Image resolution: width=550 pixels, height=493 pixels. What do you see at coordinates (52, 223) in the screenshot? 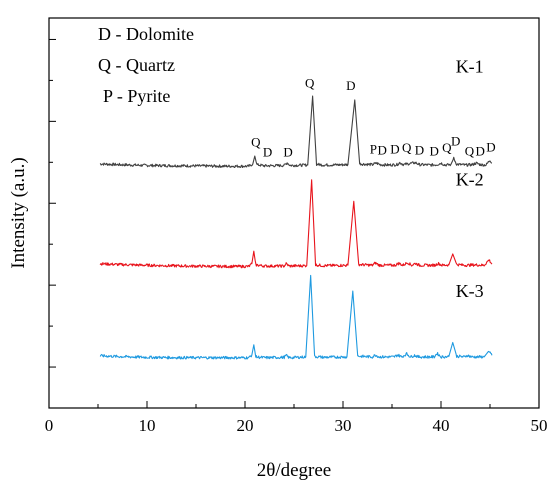
I see `y-axis-ticks` at bounding box center [52, 223].